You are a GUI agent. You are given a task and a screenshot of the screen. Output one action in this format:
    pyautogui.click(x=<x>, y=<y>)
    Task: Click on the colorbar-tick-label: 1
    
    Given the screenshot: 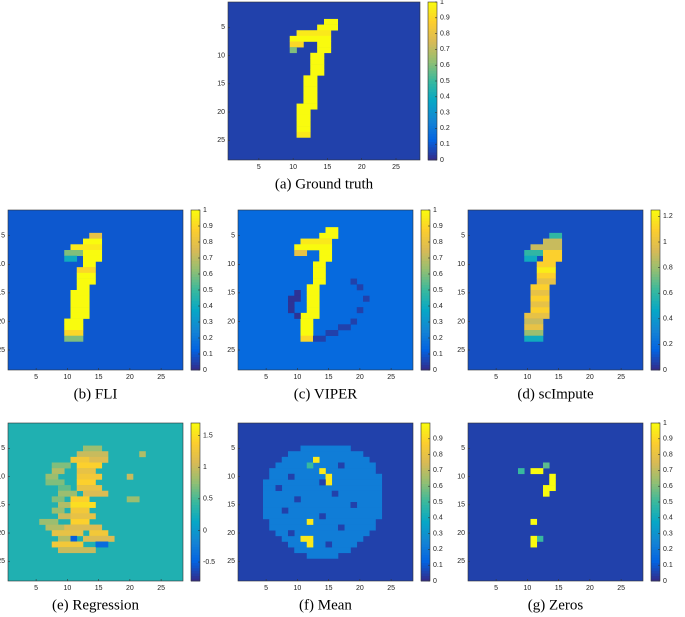 What is the action you would take?
    pyautogui.click(x=435, y=210)
    